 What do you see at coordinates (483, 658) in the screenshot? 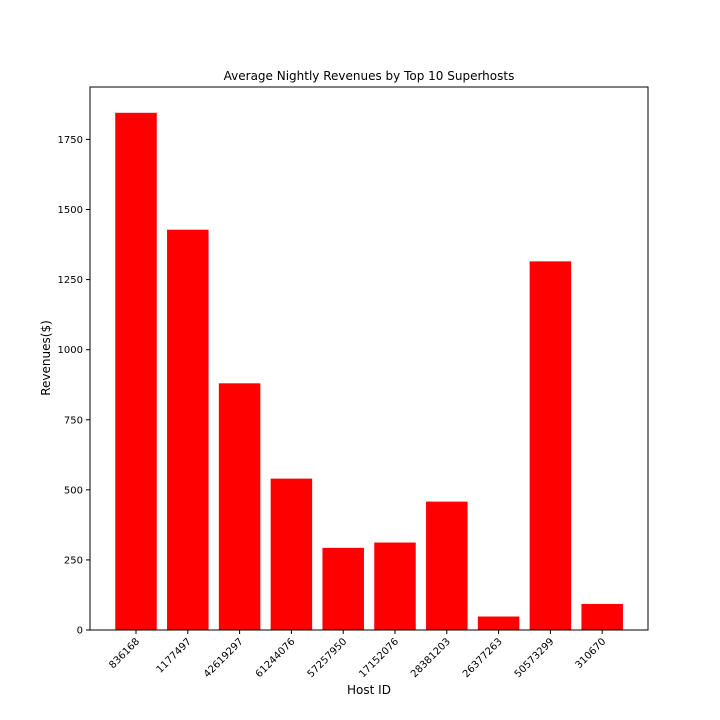
I see `x-tick-label: 26377263` at bounding box center [483, 658].